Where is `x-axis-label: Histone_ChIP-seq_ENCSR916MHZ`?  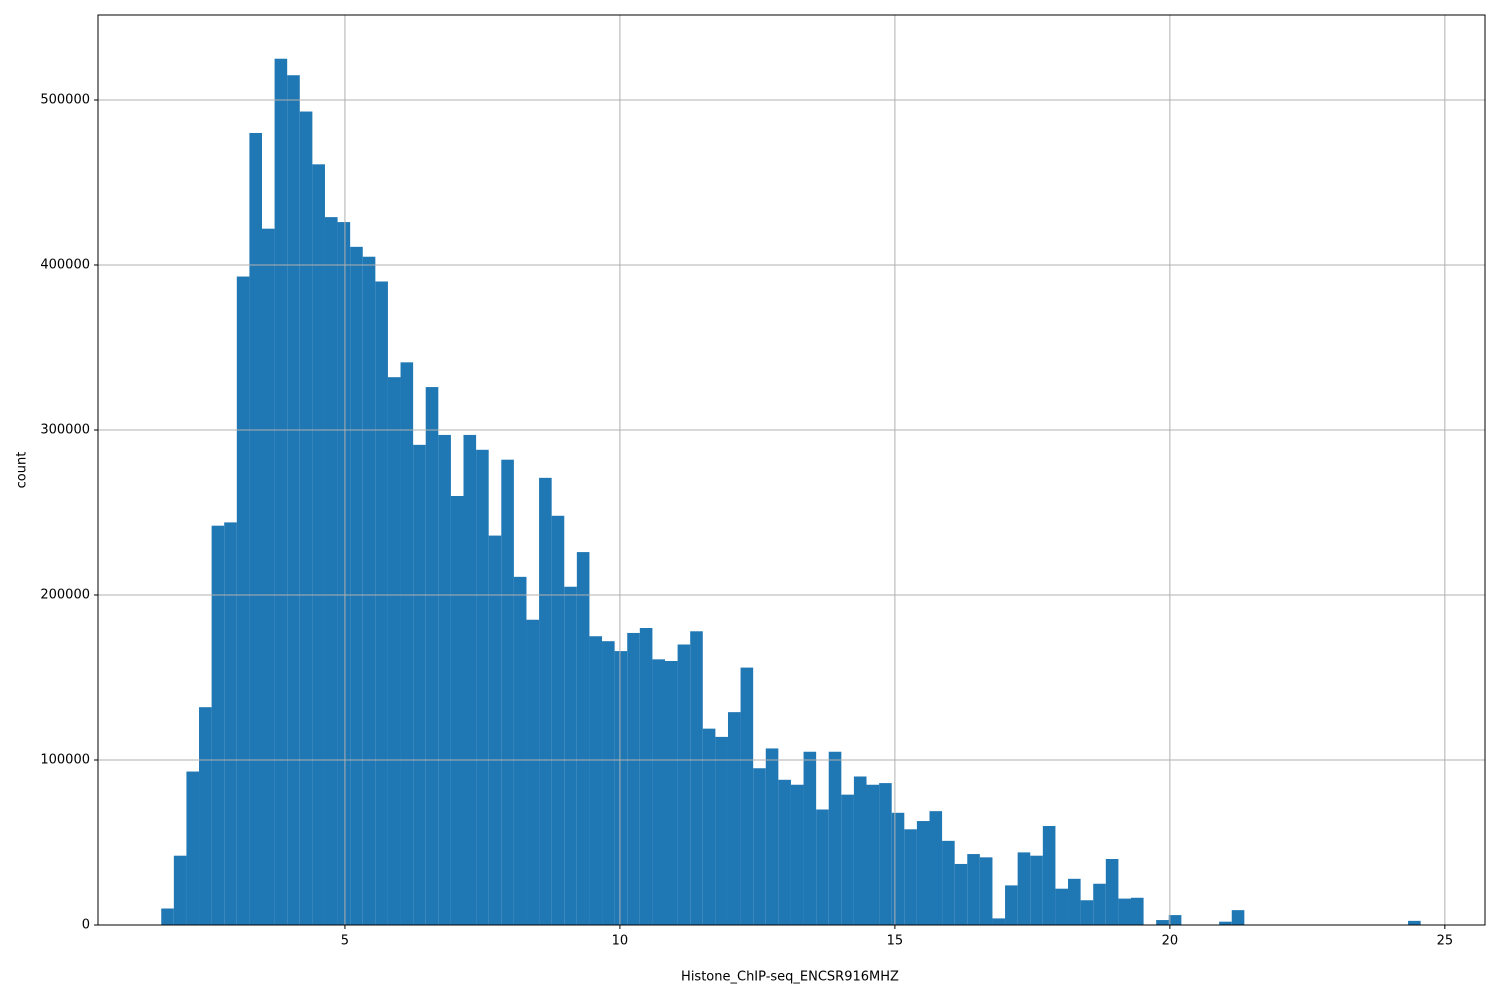
x-axis-label: Histone_ChIP-seq_ENCSR916MHZ is located at coordinates (790, 977).